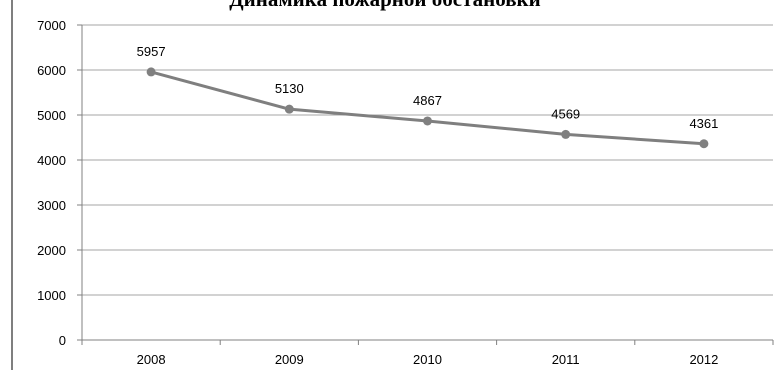 This screenshot has height=370, width=783. I want to click on x-tick-label: 2008, so click(151, 359).